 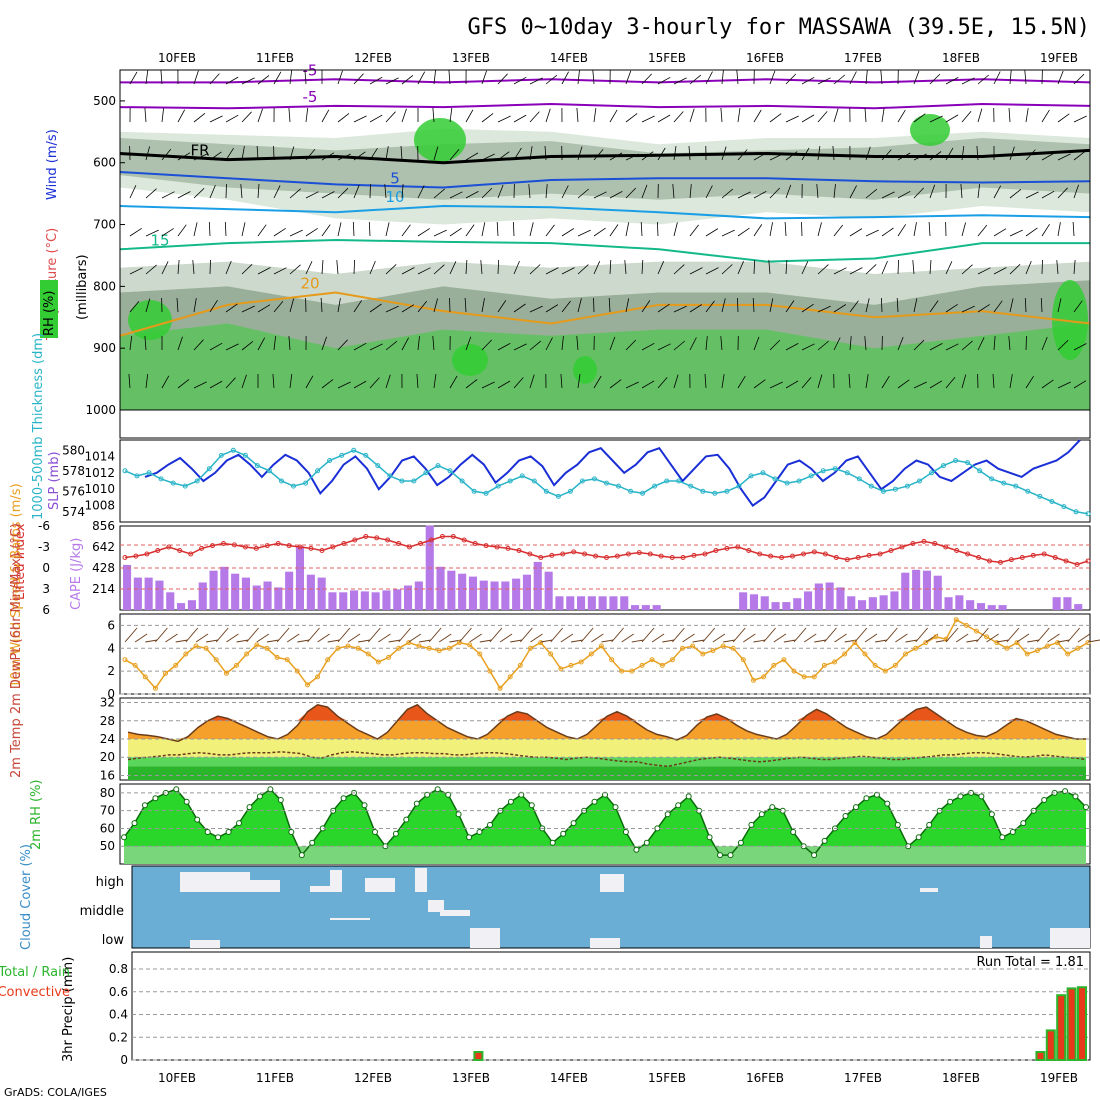 I want to click on li-tick-label: -3, so click(x=44, y=547).